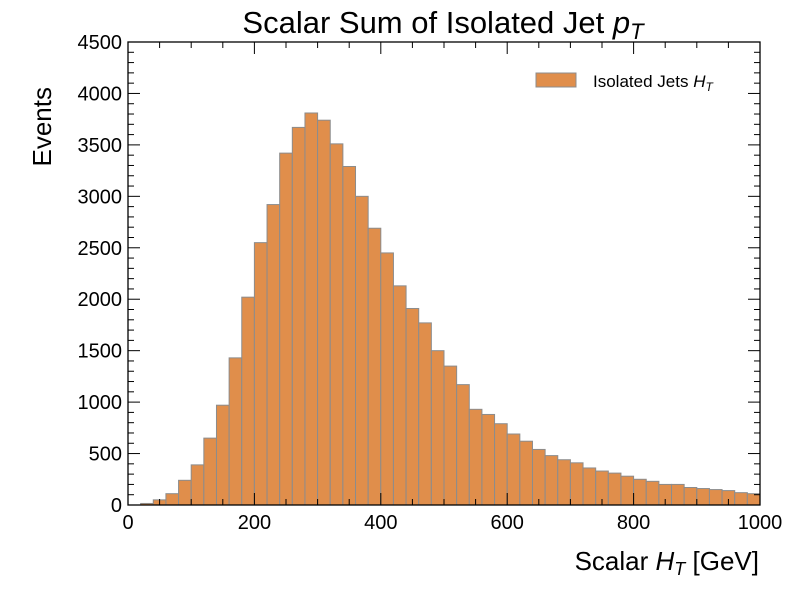 The width and height of the screenshot is (800, 600). I want to click on y-tick-label: 2500, so click(100, 249).